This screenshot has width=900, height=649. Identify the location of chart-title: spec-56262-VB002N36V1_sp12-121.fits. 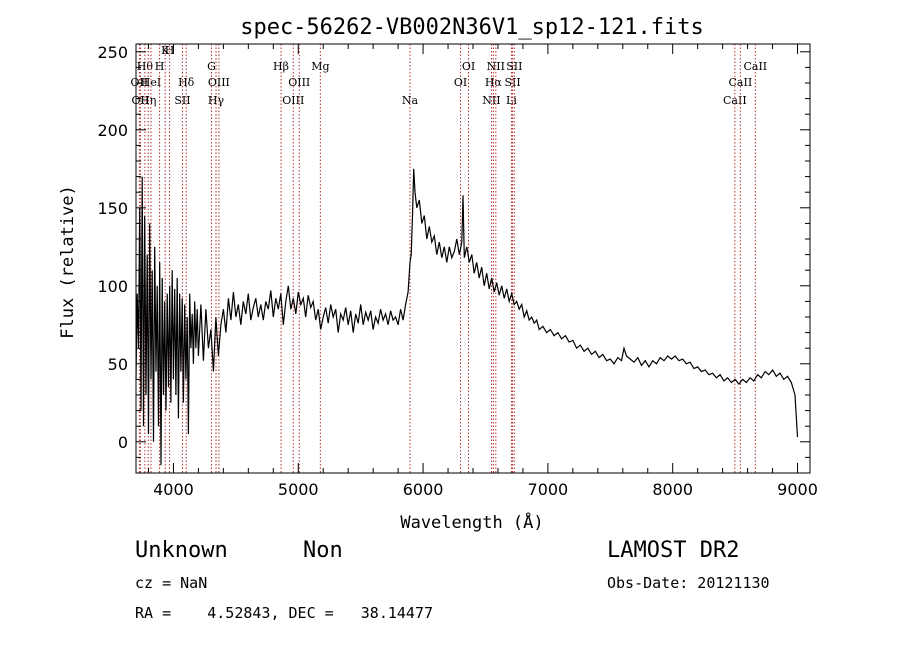
(472, 27).